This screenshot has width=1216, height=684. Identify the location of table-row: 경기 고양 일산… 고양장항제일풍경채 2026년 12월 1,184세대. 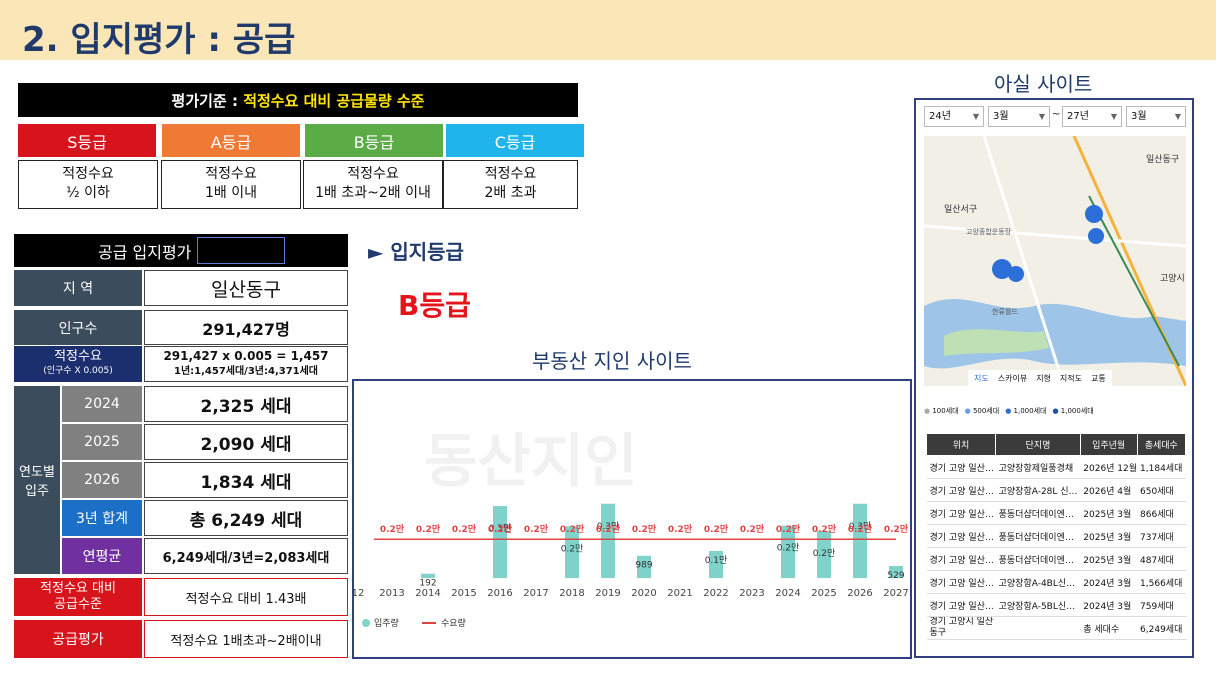
(1056, 467).